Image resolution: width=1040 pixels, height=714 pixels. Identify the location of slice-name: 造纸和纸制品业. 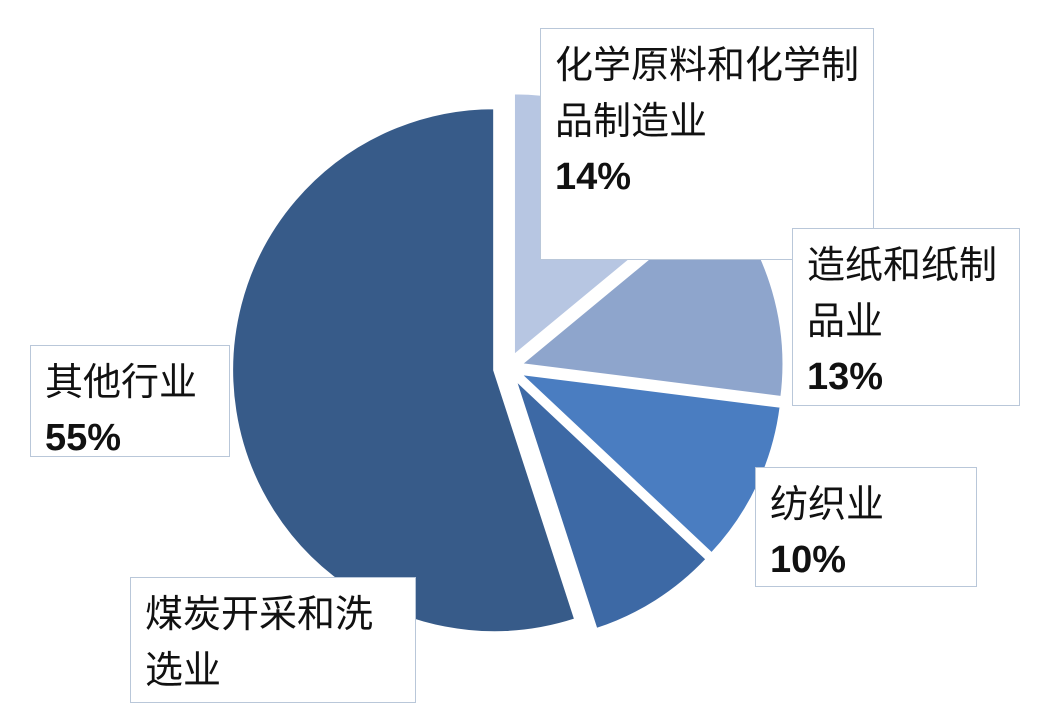
(902, 293).